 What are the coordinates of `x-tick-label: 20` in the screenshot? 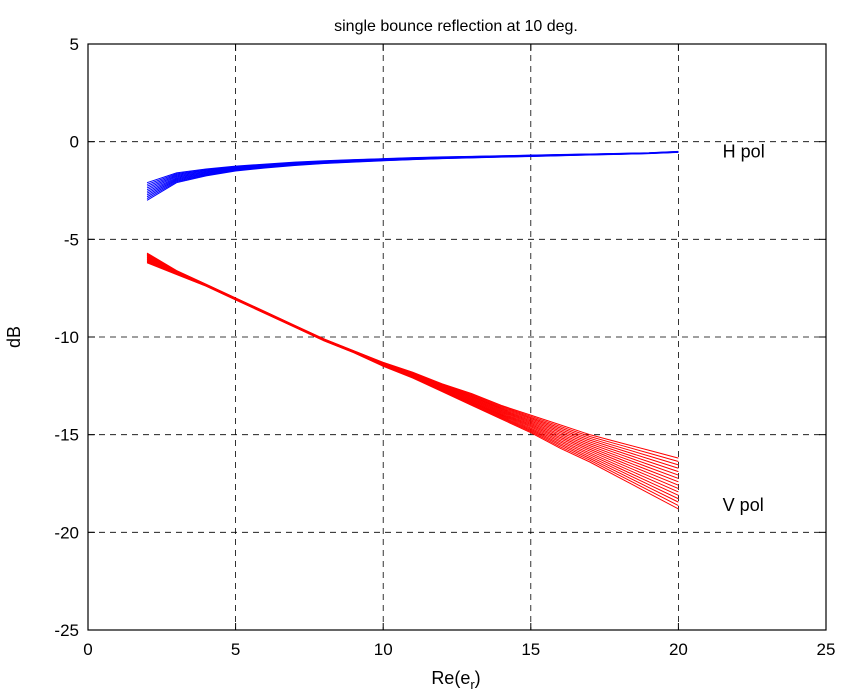 It's located at (678, 649).